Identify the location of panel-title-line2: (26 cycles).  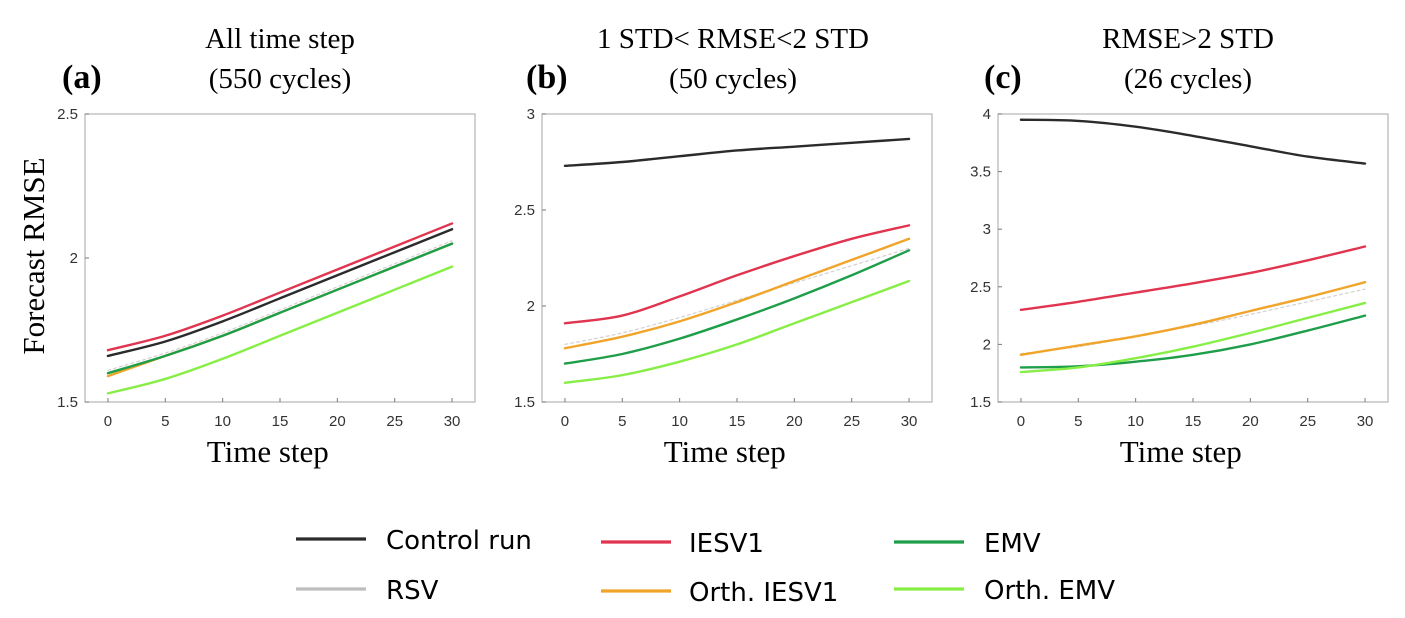
(1188, 79).